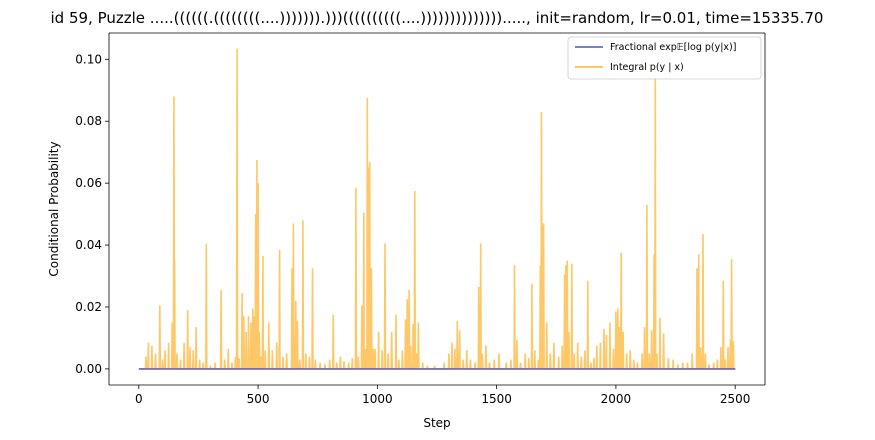  I want to click on y-tick-label: 0.04, so click(88, 245).